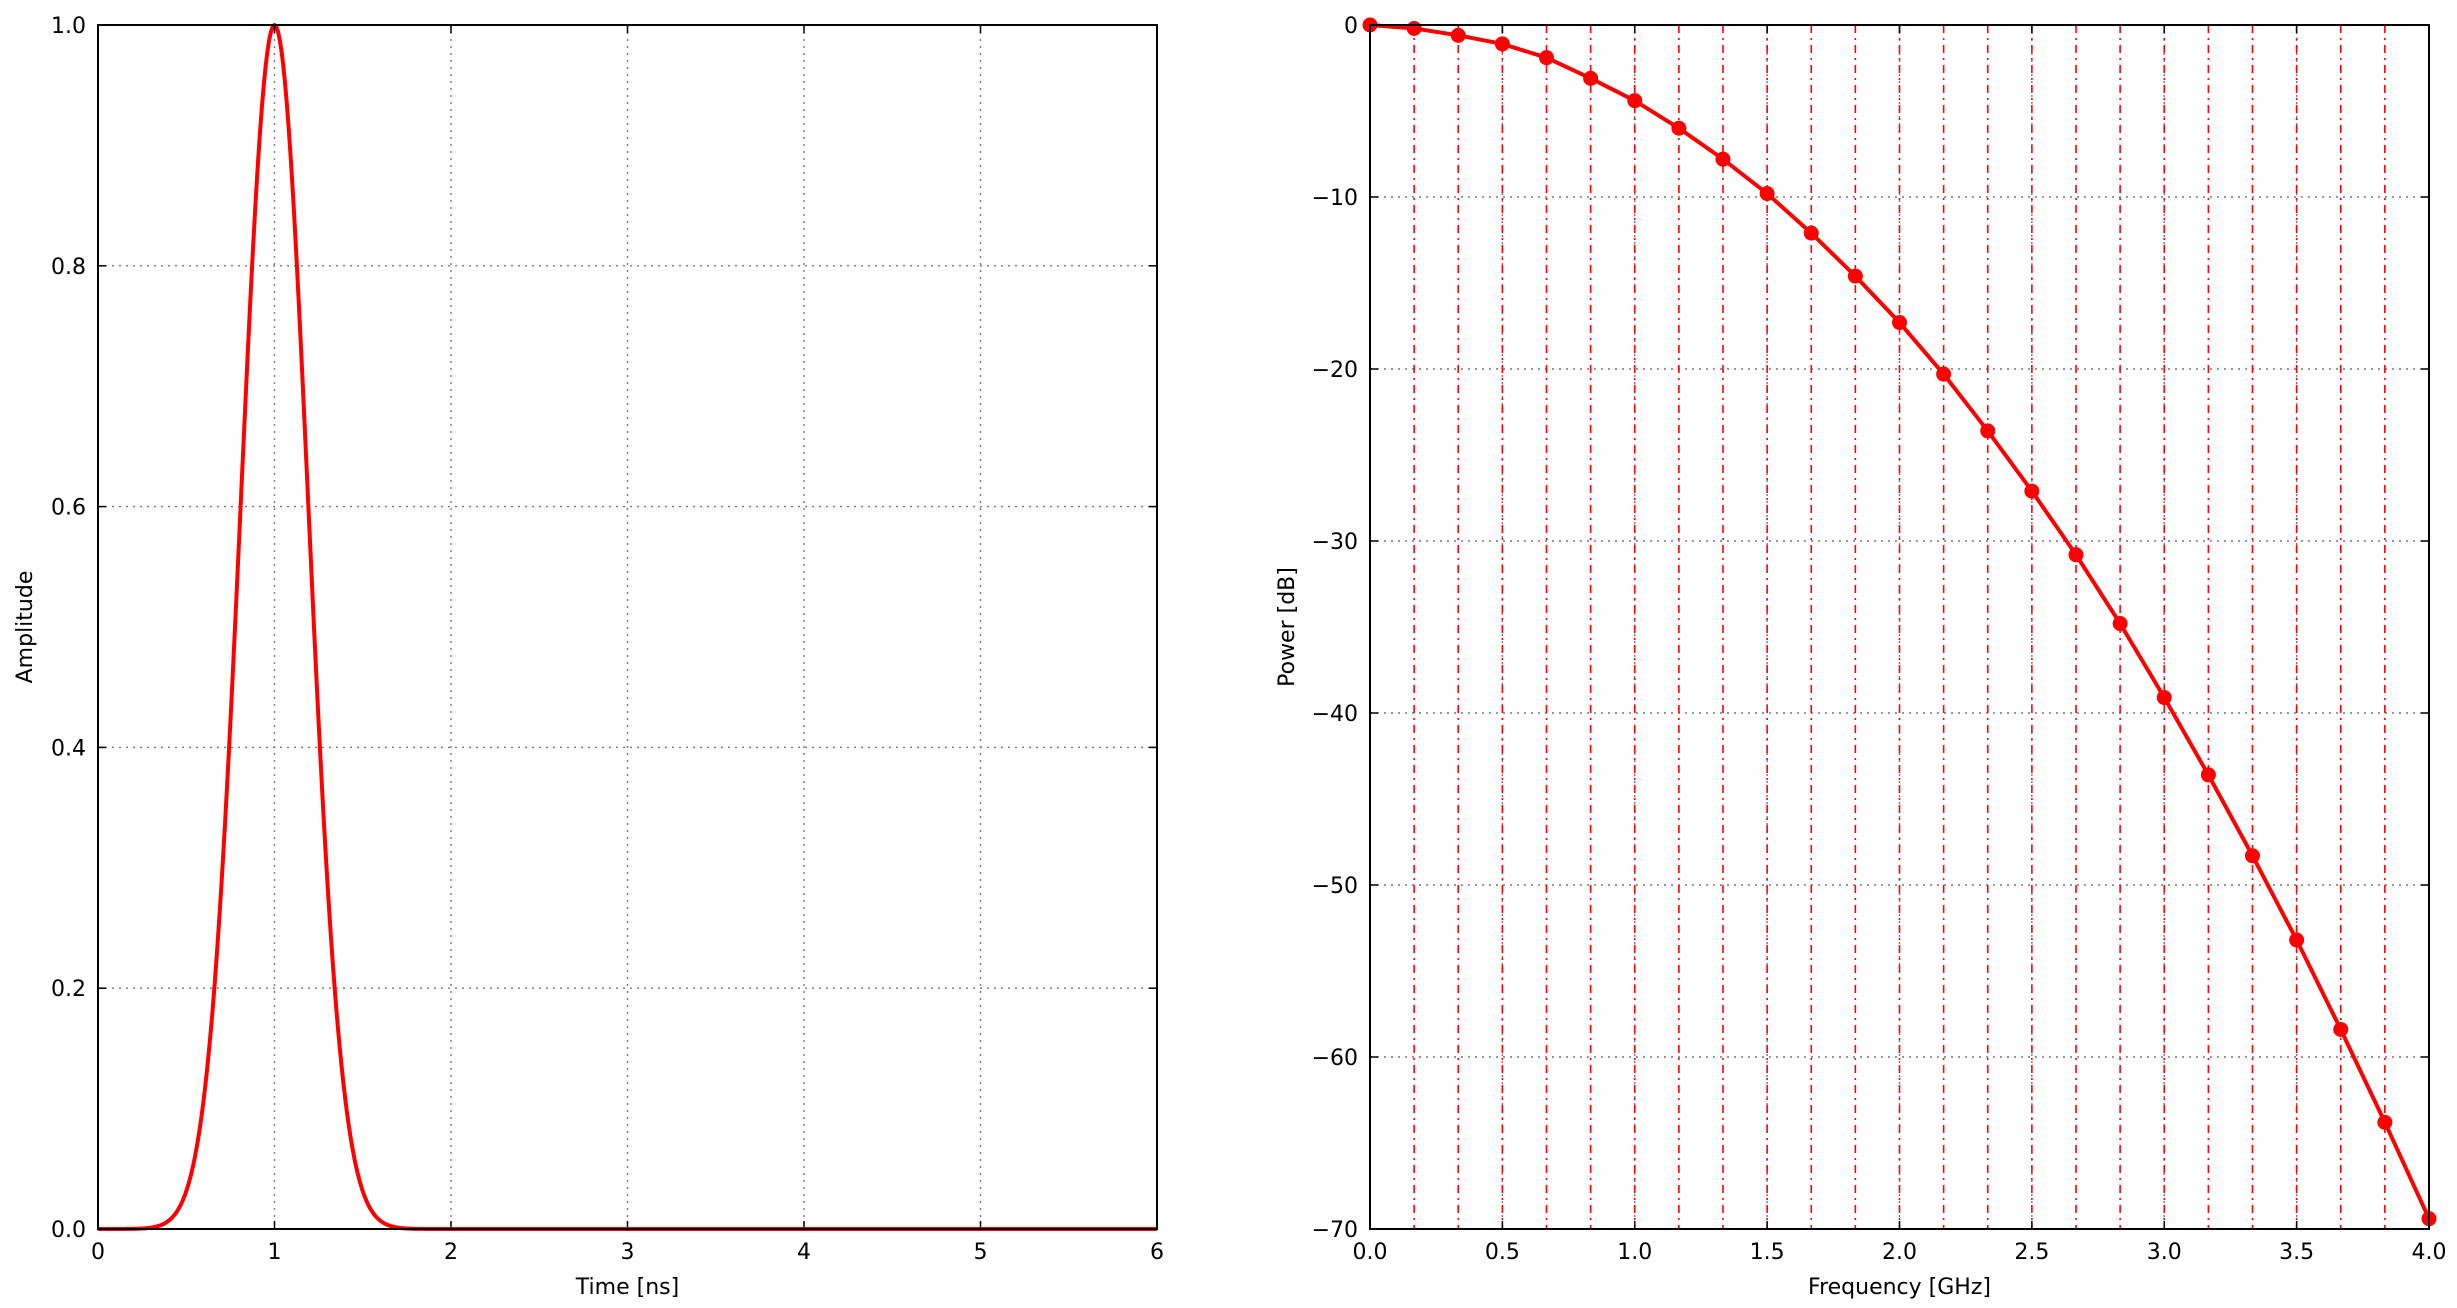  Describe the element at coordinates (981, 1252) in the screenshot. I see `x-tick-label: 5` at that location.